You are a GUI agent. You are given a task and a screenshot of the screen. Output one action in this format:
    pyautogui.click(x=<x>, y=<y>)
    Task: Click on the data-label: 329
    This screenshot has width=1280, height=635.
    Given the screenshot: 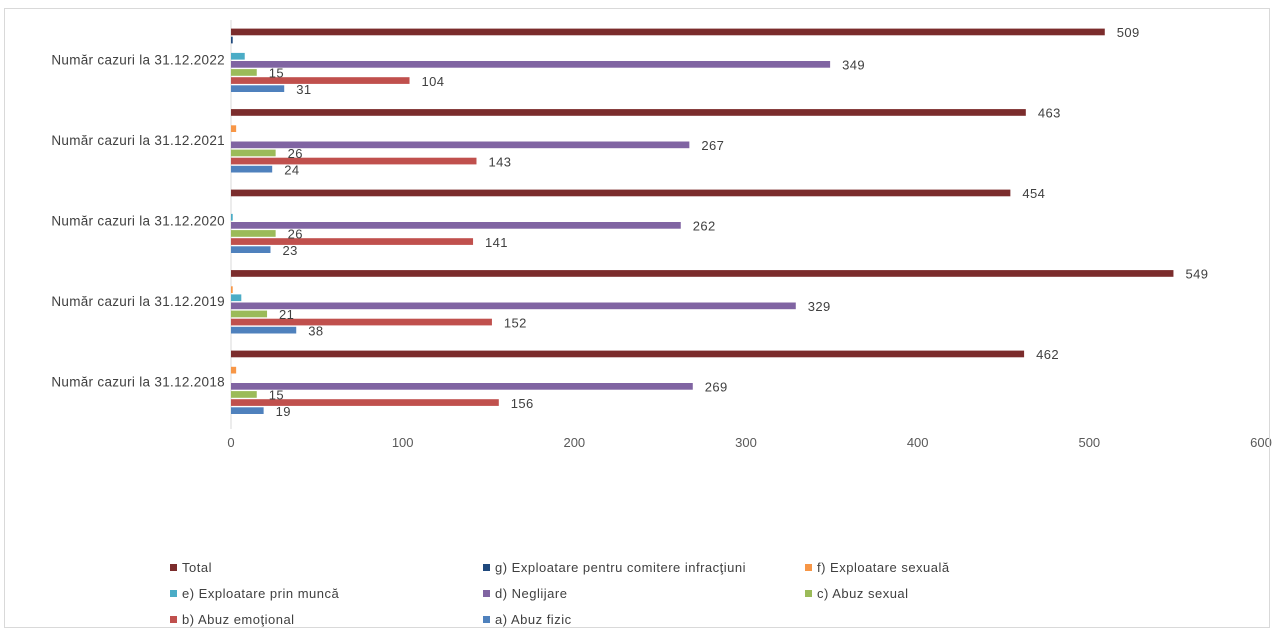 What is the action you would take?
    pyautogui.click(x=819, y=306)
    